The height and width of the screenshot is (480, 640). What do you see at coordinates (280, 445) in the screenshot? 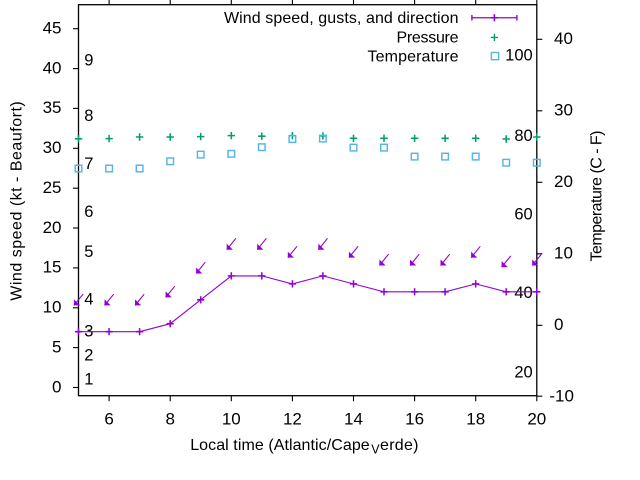
I see `svg-text: Local time (Atlantic/Cape` at bounding box center [280, 445].